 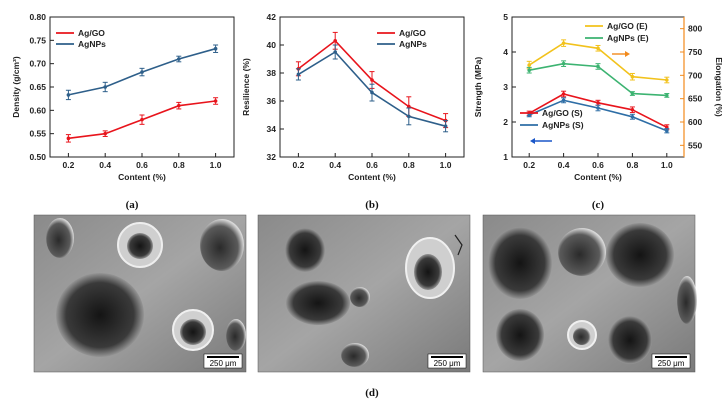 What do you see at coordinates (37, 110) in the screenshot?
I see `y-tick-label: 0.60` at bounding box center [37, 110].